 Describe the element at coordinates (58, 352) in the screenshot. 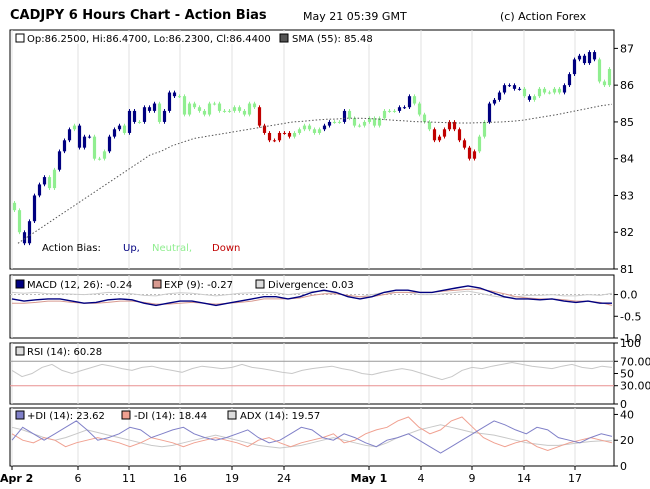

I see `rsi-legend: RSI (14): 60.28` at that location.